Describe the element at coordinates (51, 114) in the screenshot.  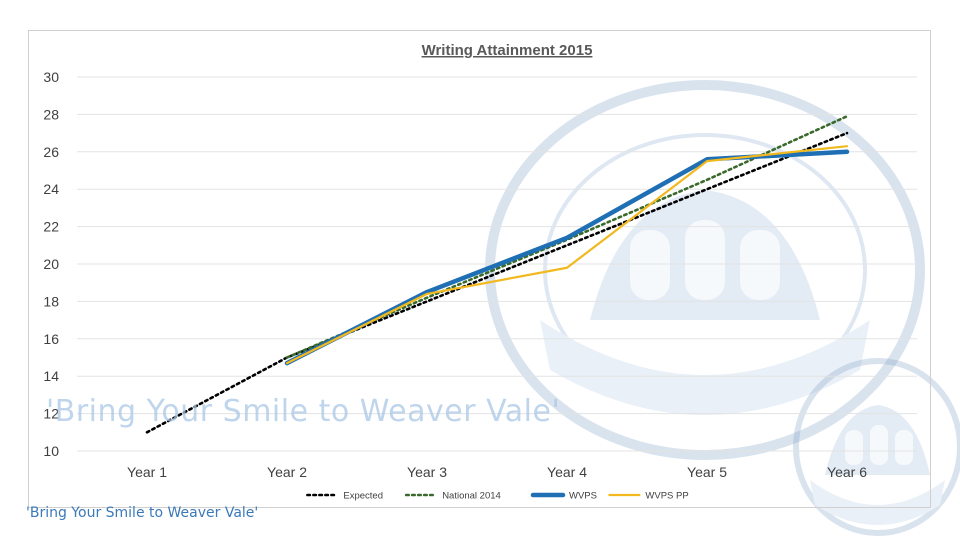
I see `y-tick-label: 28` at that location.